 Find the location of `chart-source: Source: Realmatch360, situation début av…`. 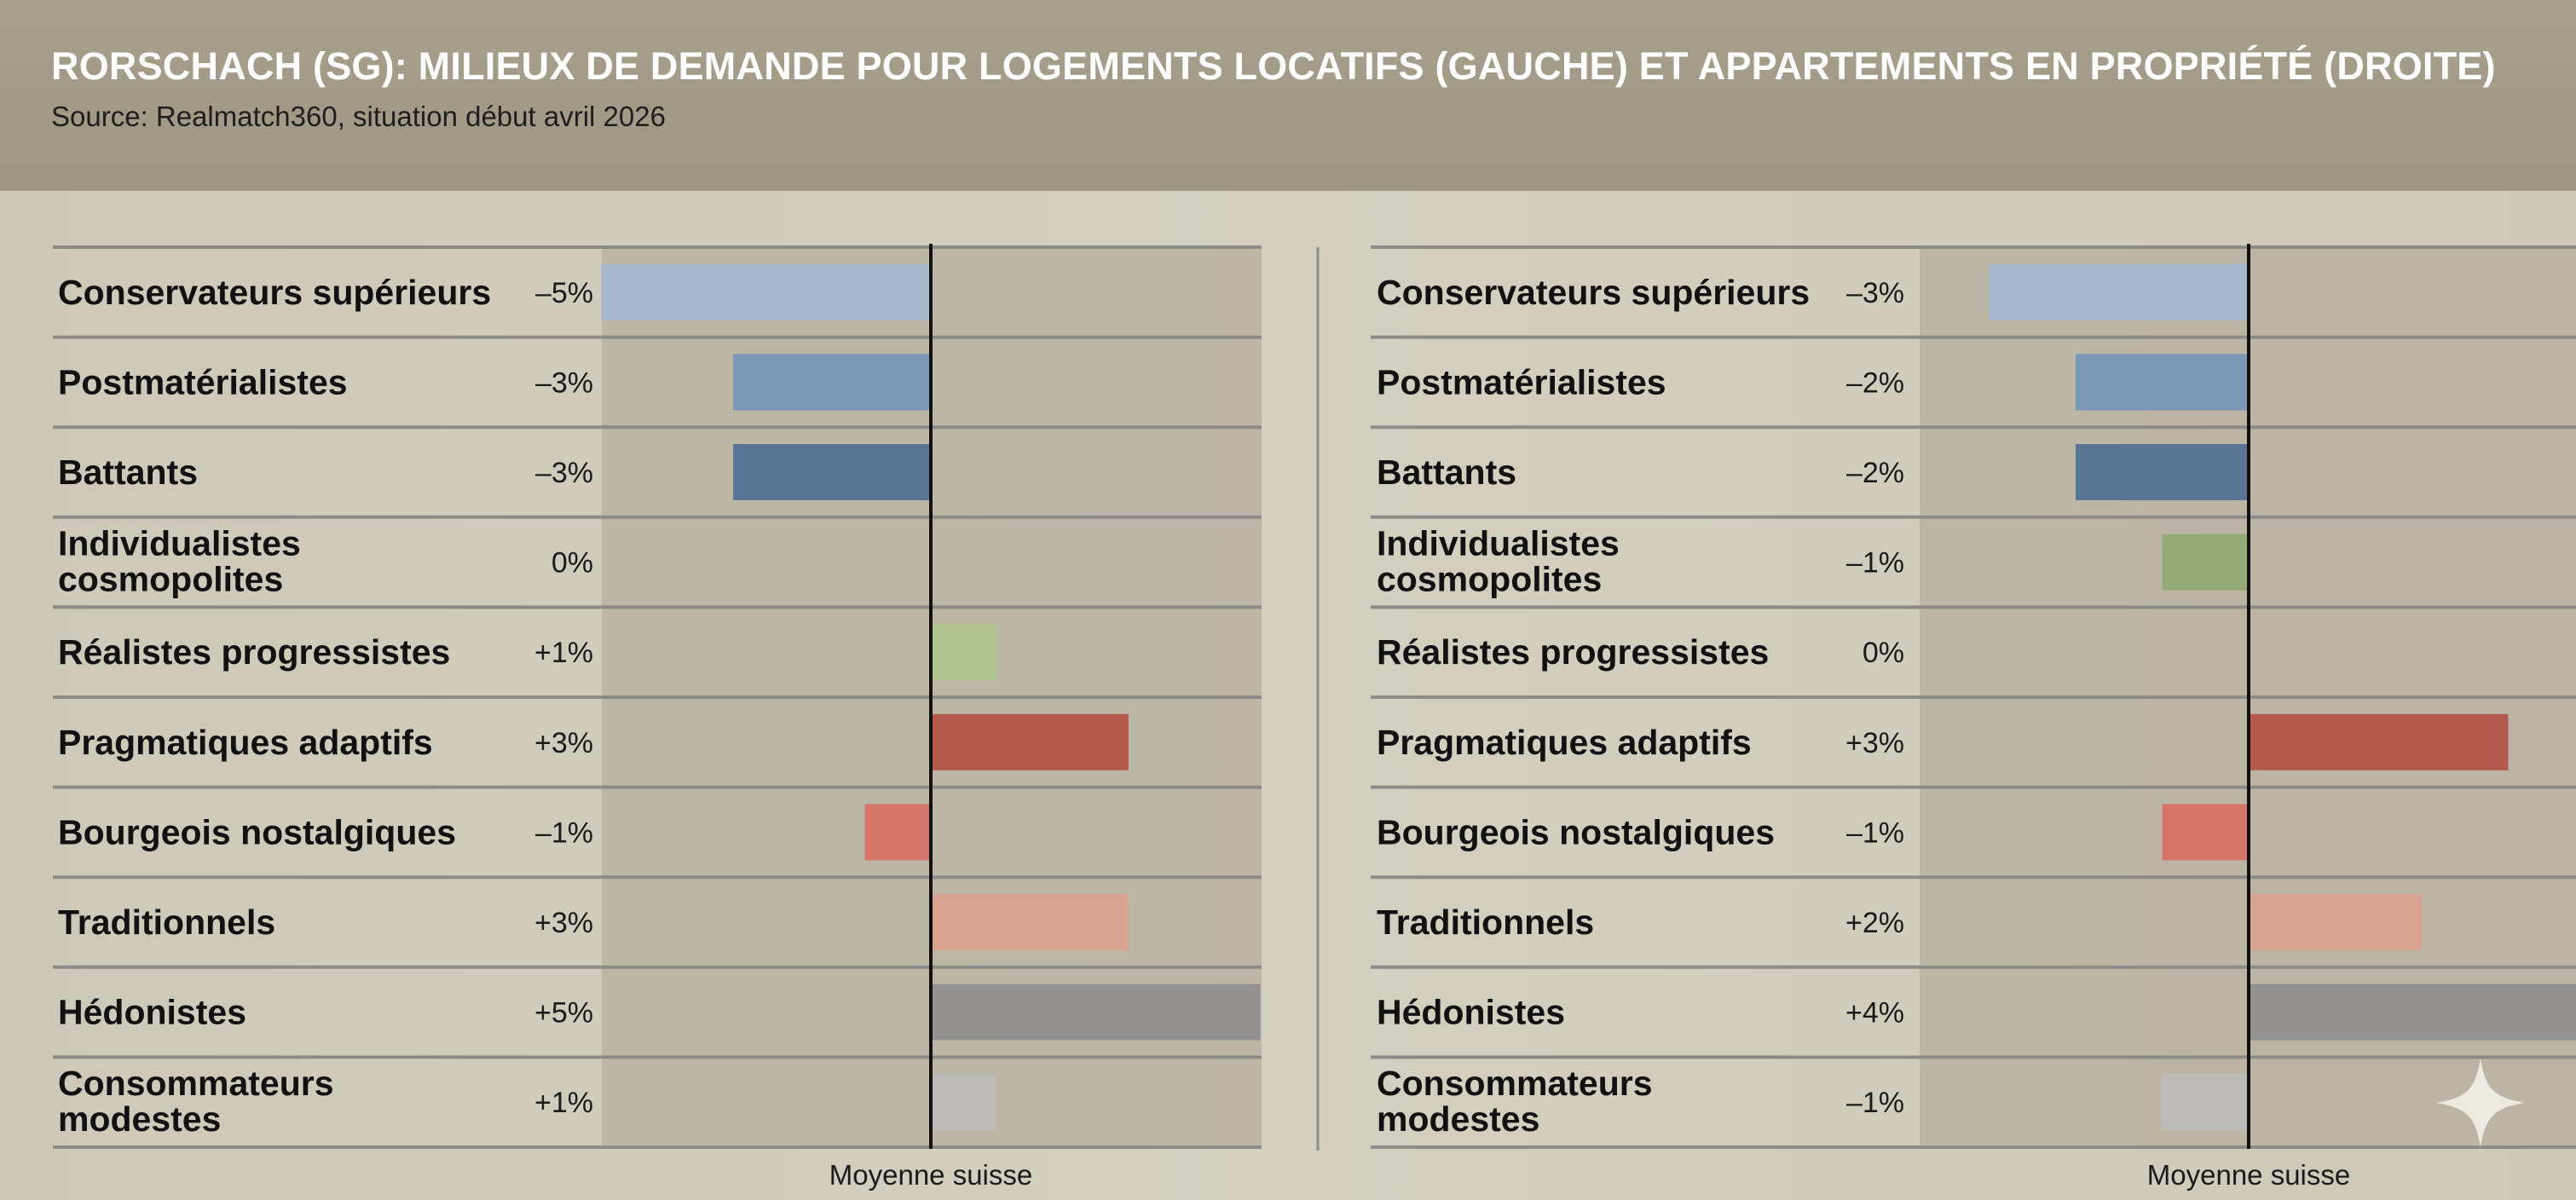

chart-source: Source: Realmatch360, situation début av… is located at coordinates (358, 116).